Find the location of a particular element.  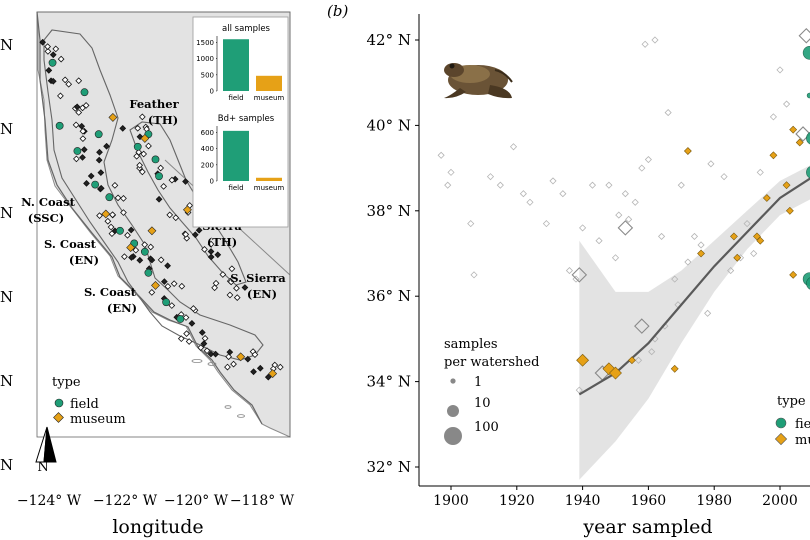

x-tick-label: 2000 is located at coordinates (780, 501).